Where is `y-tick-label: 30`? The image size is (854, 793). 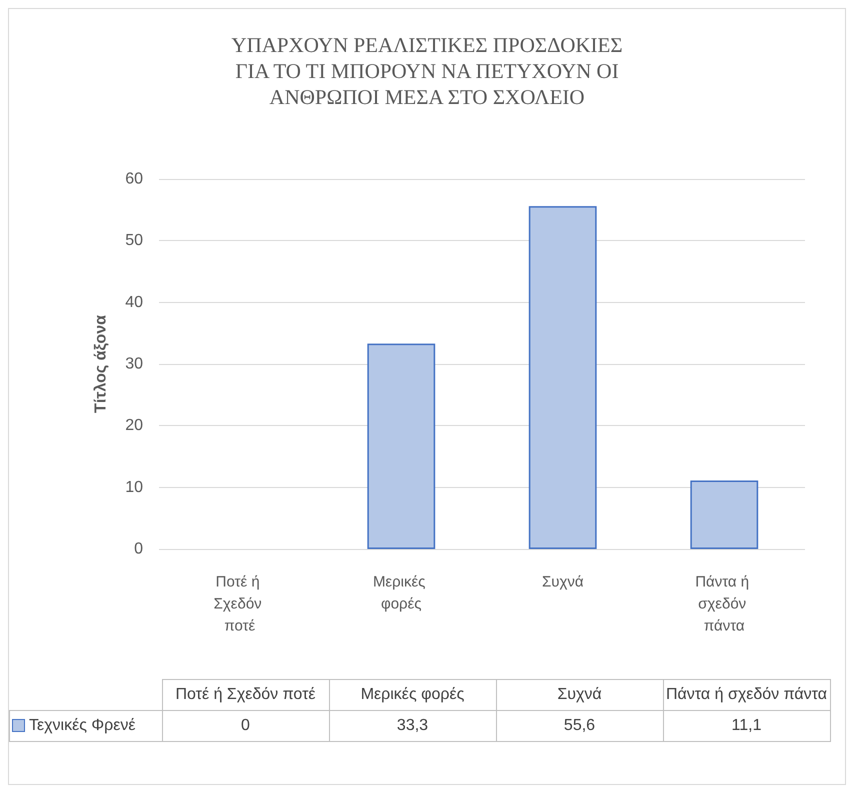
y-tick-label: 30 is located at coordinates (134, 364).